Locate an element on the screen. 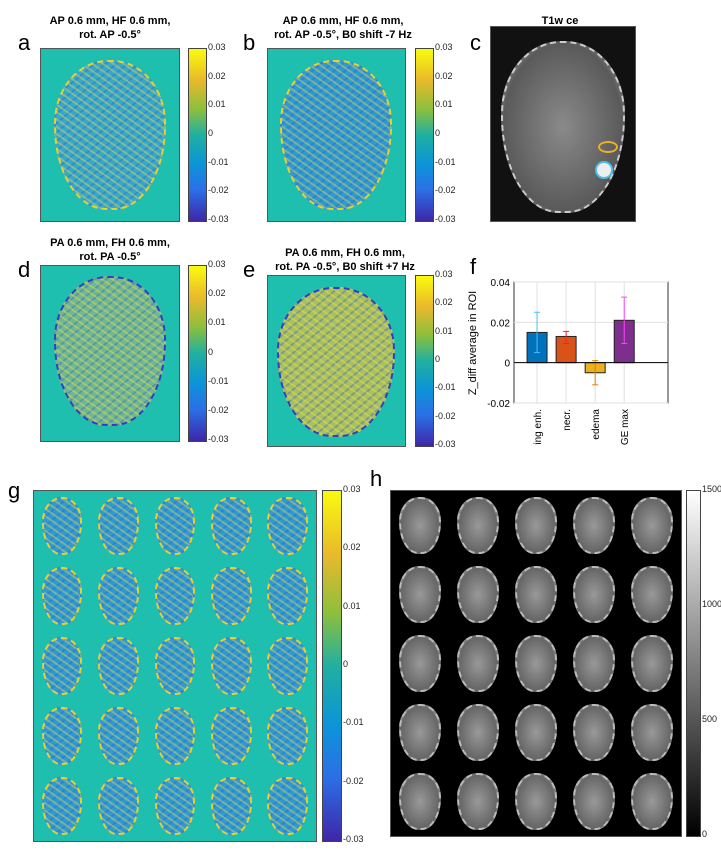  title-line: rot. PA -0.5° is located at coordinates (110, 257).